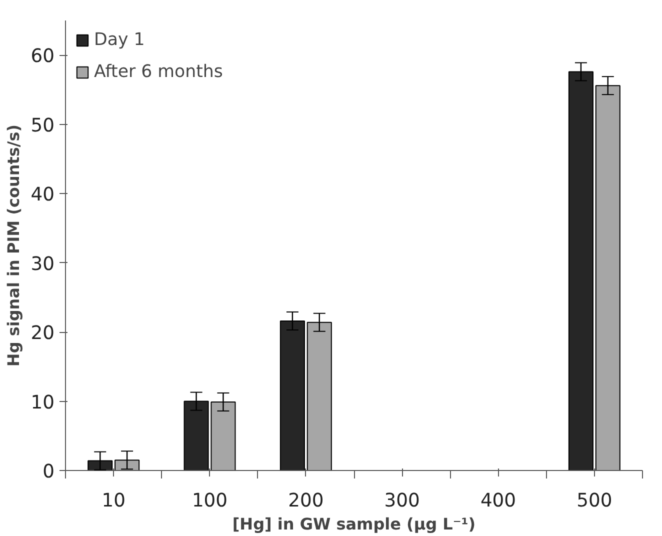 The image size is (662, 536). Describe the element at coordinates (114, 501) in the screenshot. I see `x-tick-label: 10` at that location.